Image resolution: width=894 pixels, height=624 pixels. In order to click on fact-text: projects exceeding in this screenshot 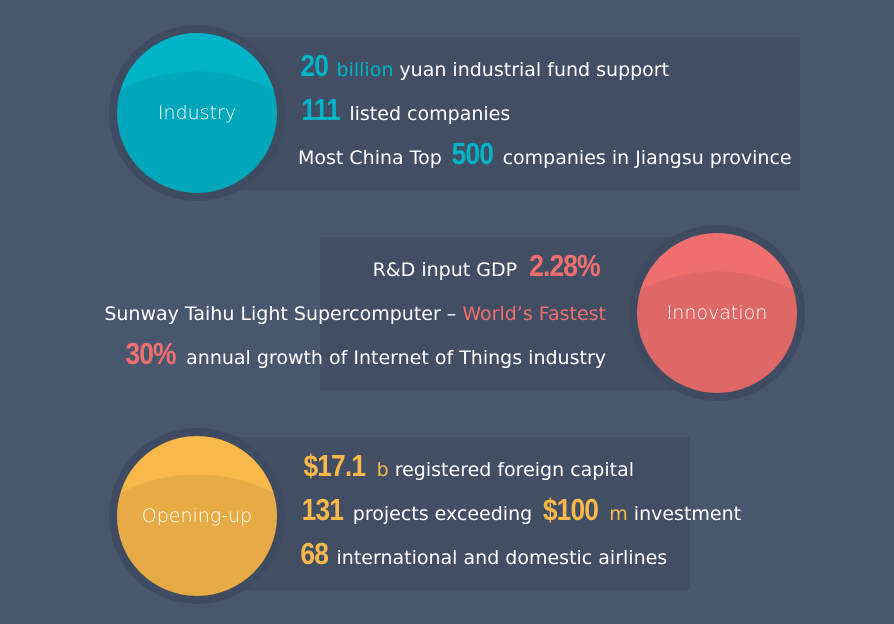, I will do `click(442, 514)`.